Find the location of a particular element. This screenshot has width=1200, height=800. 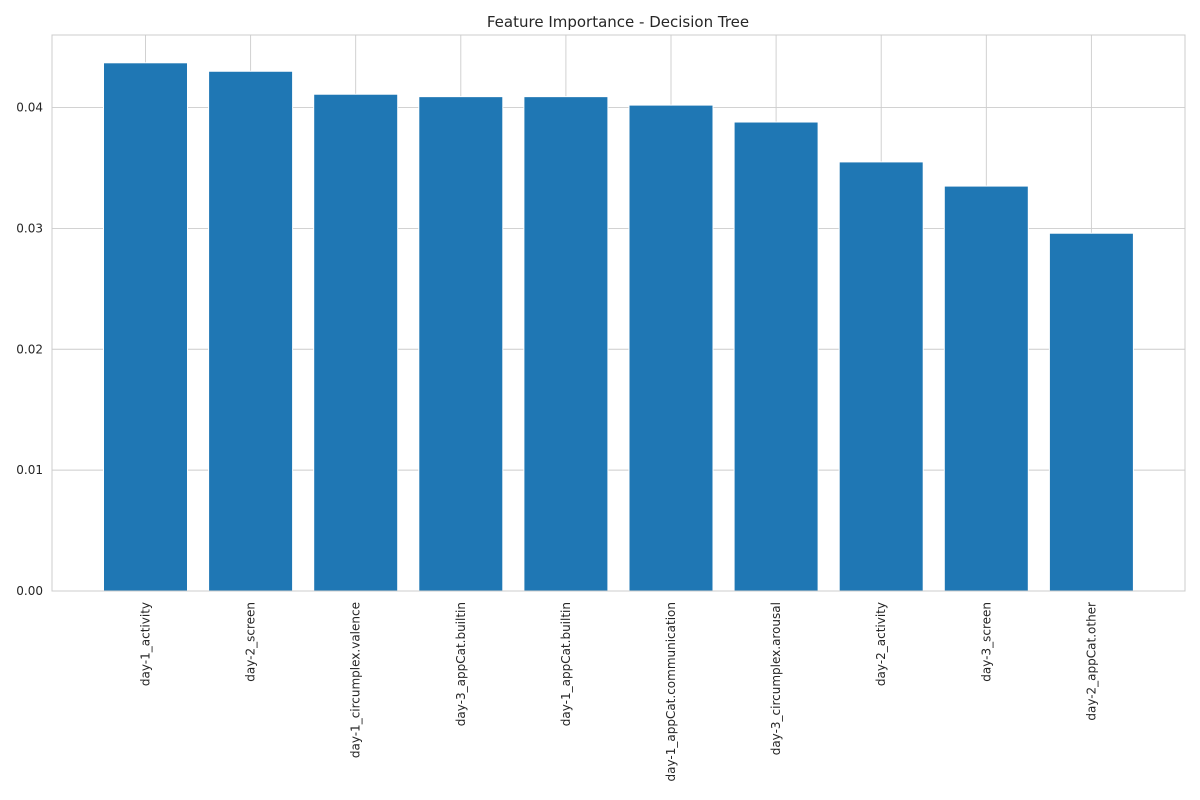

x-tick-label: day-1_circumplex.valence is located at coordinates (356, 680).